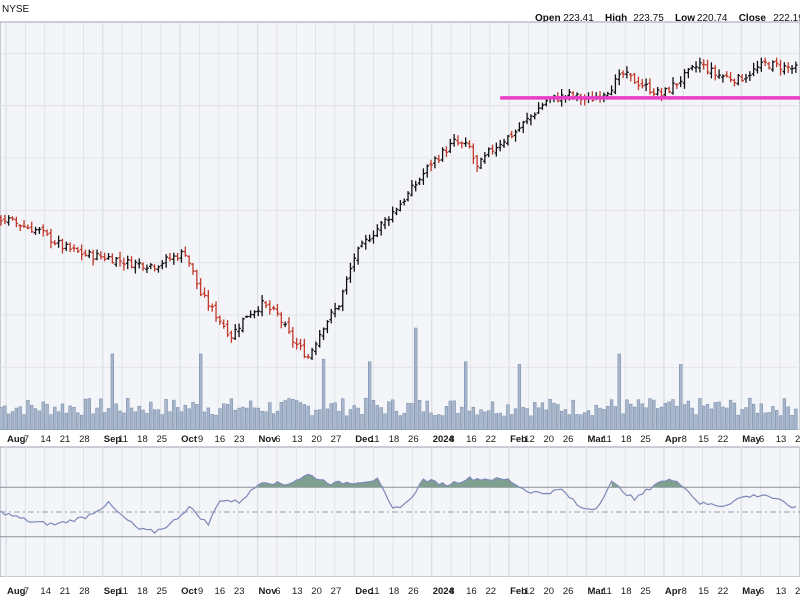  Describe the element at coordinates (490, 591) in the screenshot. I see `x-tick-label: 22` at that location.